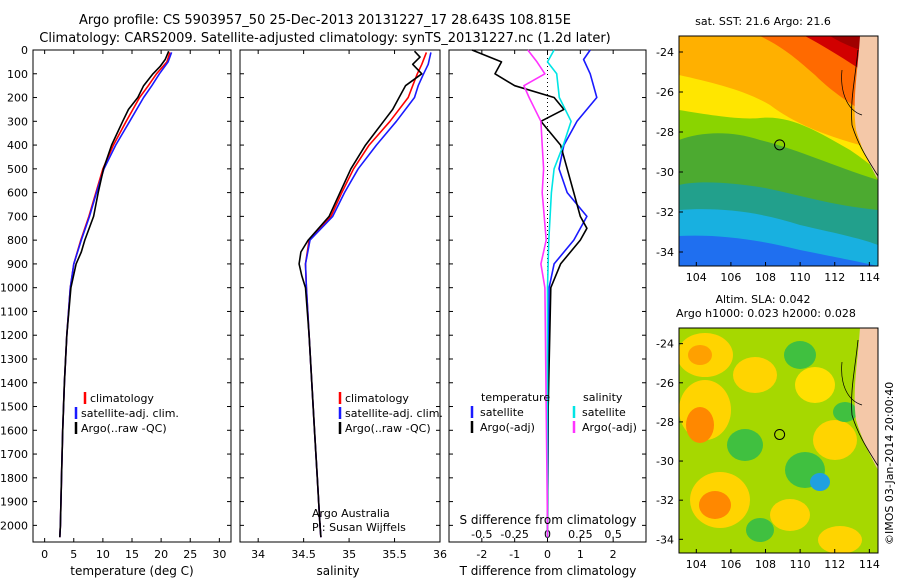 The height and width of the screenshot is (580, 900). What do you see at coordinates (17, 145) in the screenshot?
I see `depth-tick-label: 400` at bounding box center [17, 145].